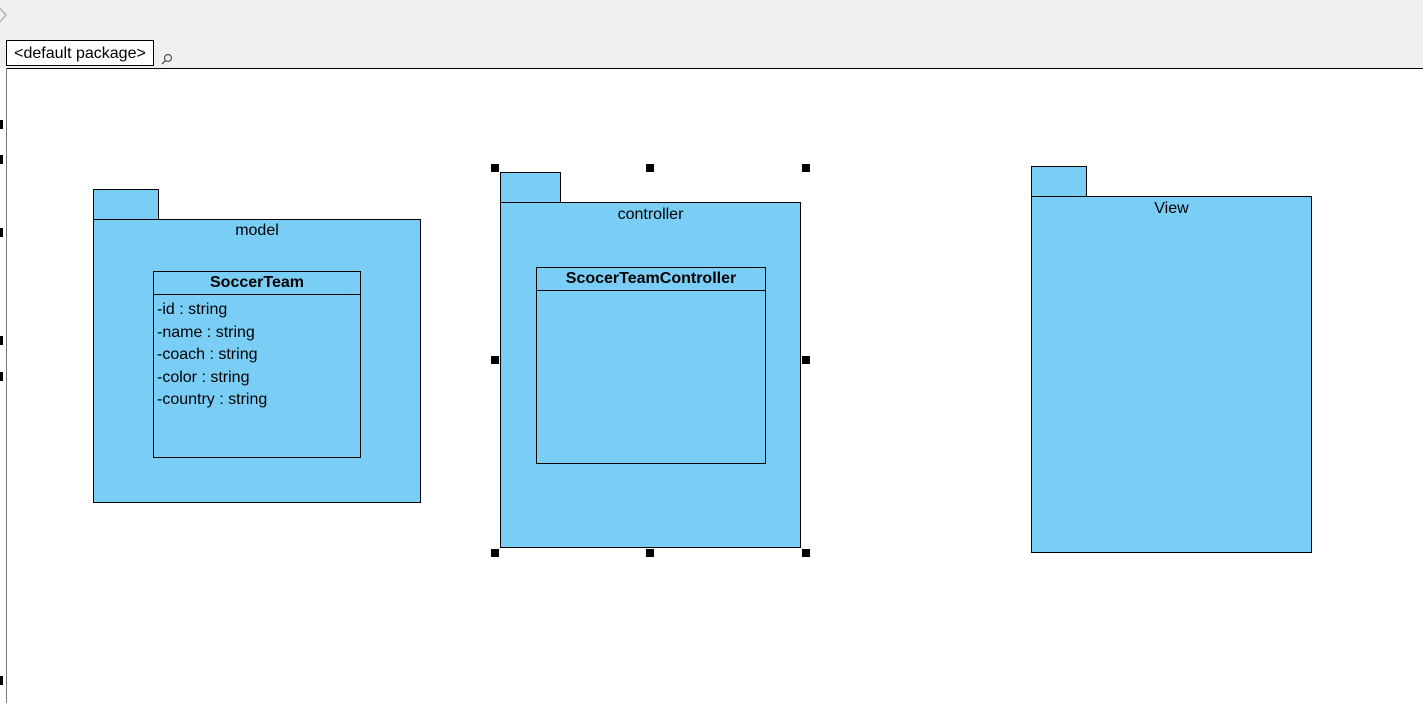  Describe the element at coordinates (126, 204) in the screenshot. I see `package-model-tab` at that location.